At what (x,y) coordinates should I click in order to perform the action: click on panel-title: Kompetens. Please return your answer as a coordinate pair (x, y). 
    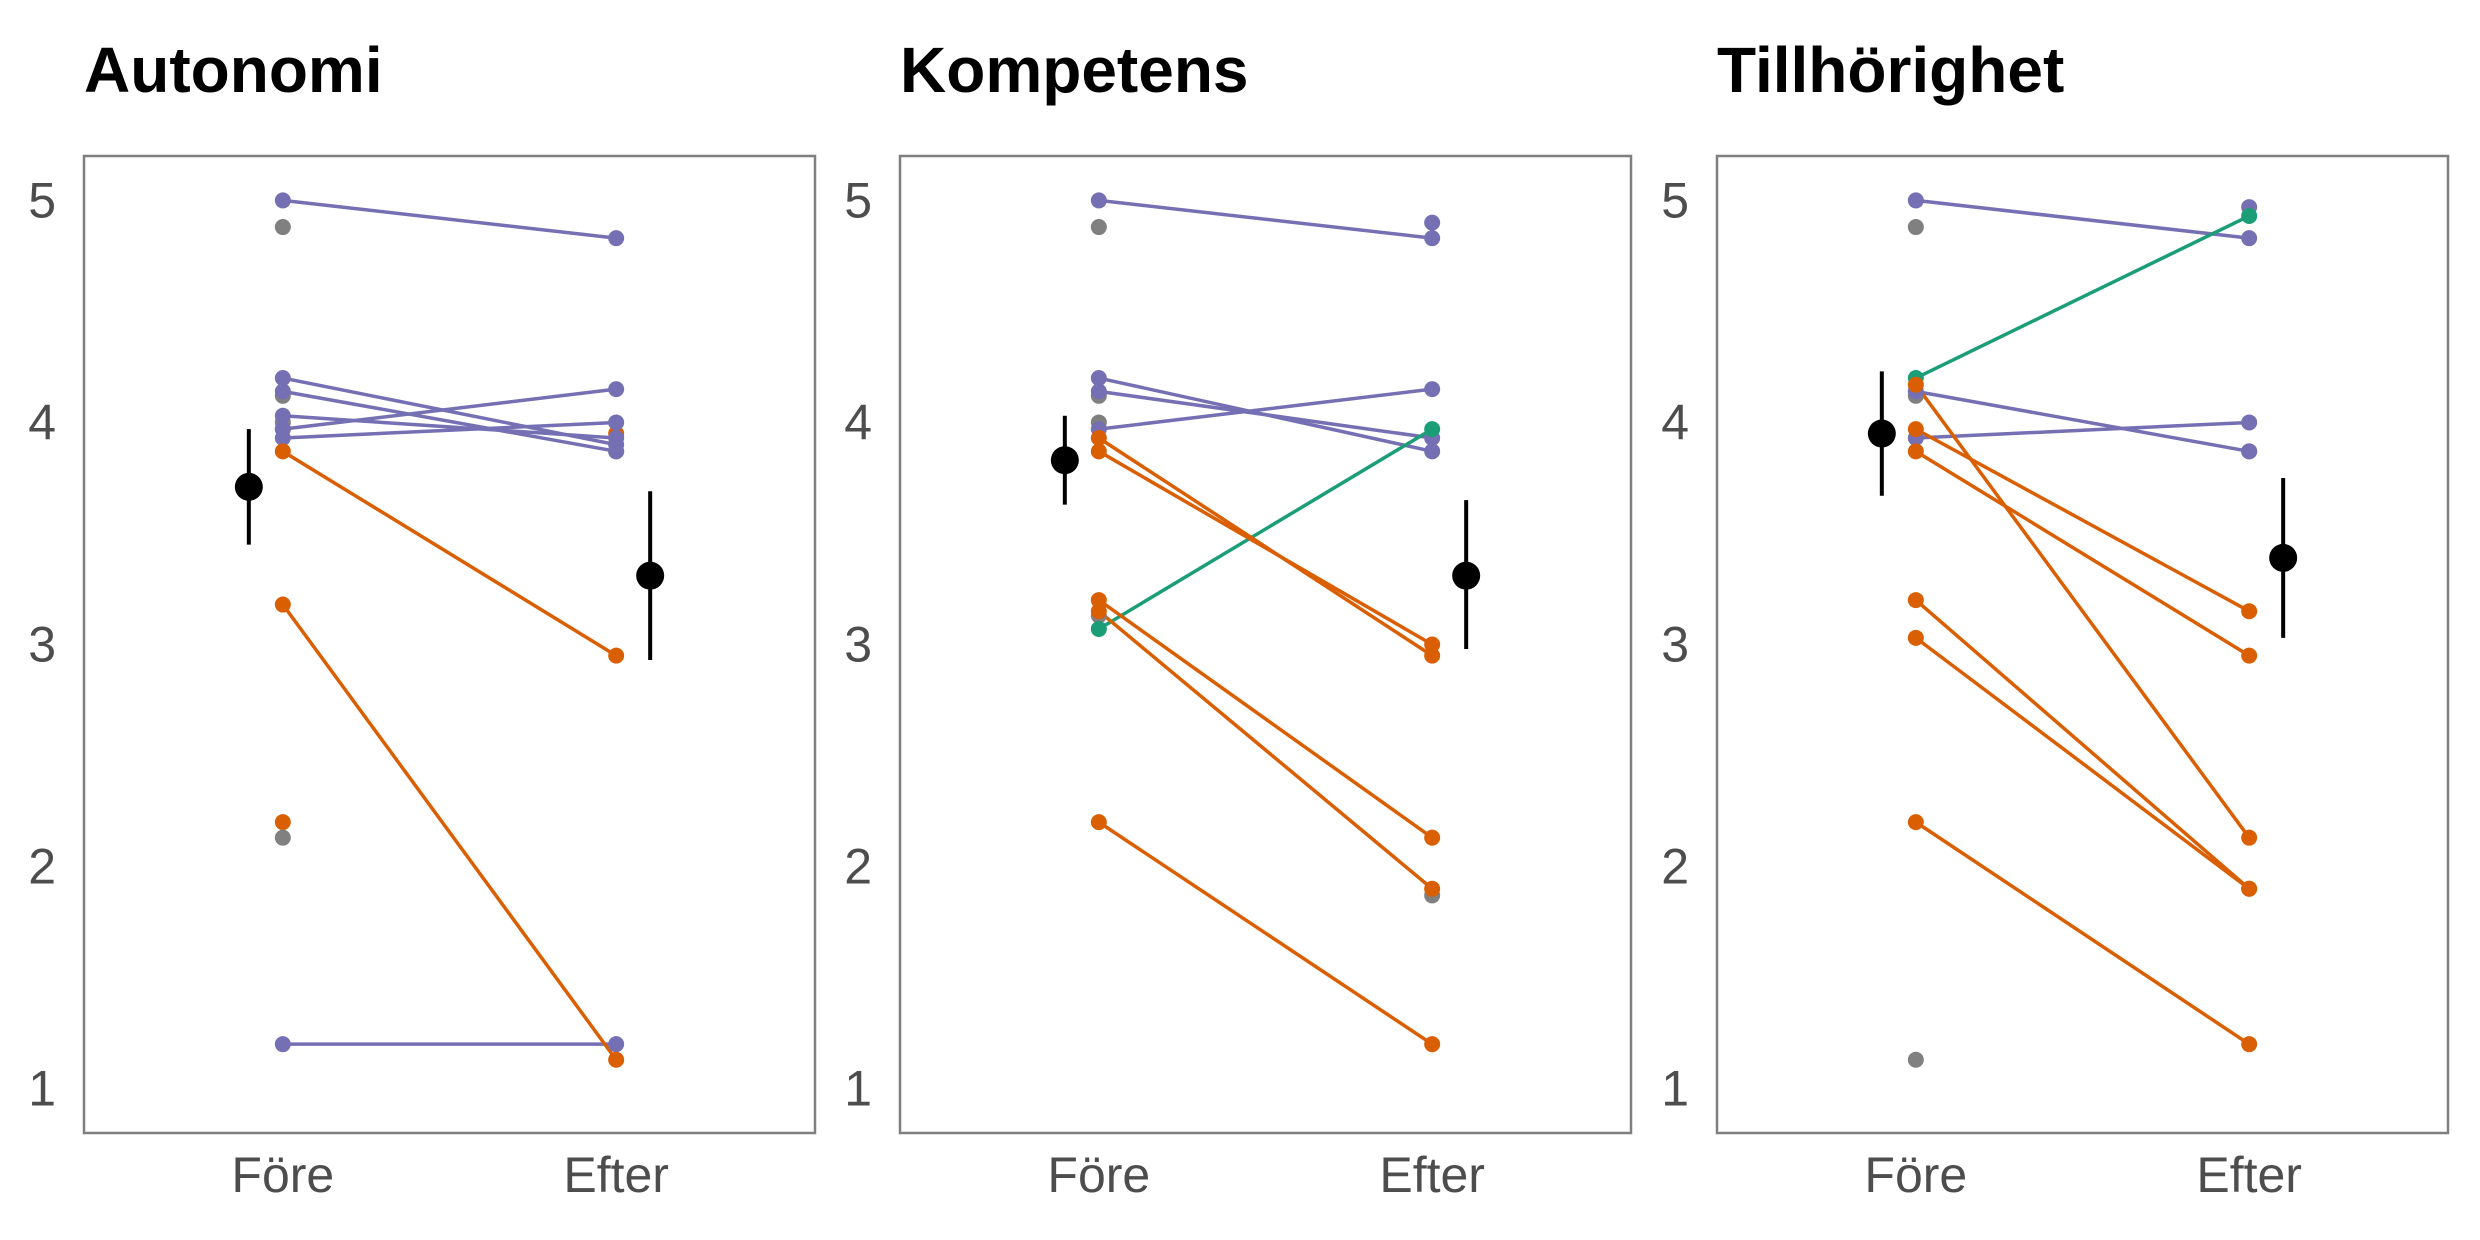
    Looking at the image, I should click on (1074, 70).